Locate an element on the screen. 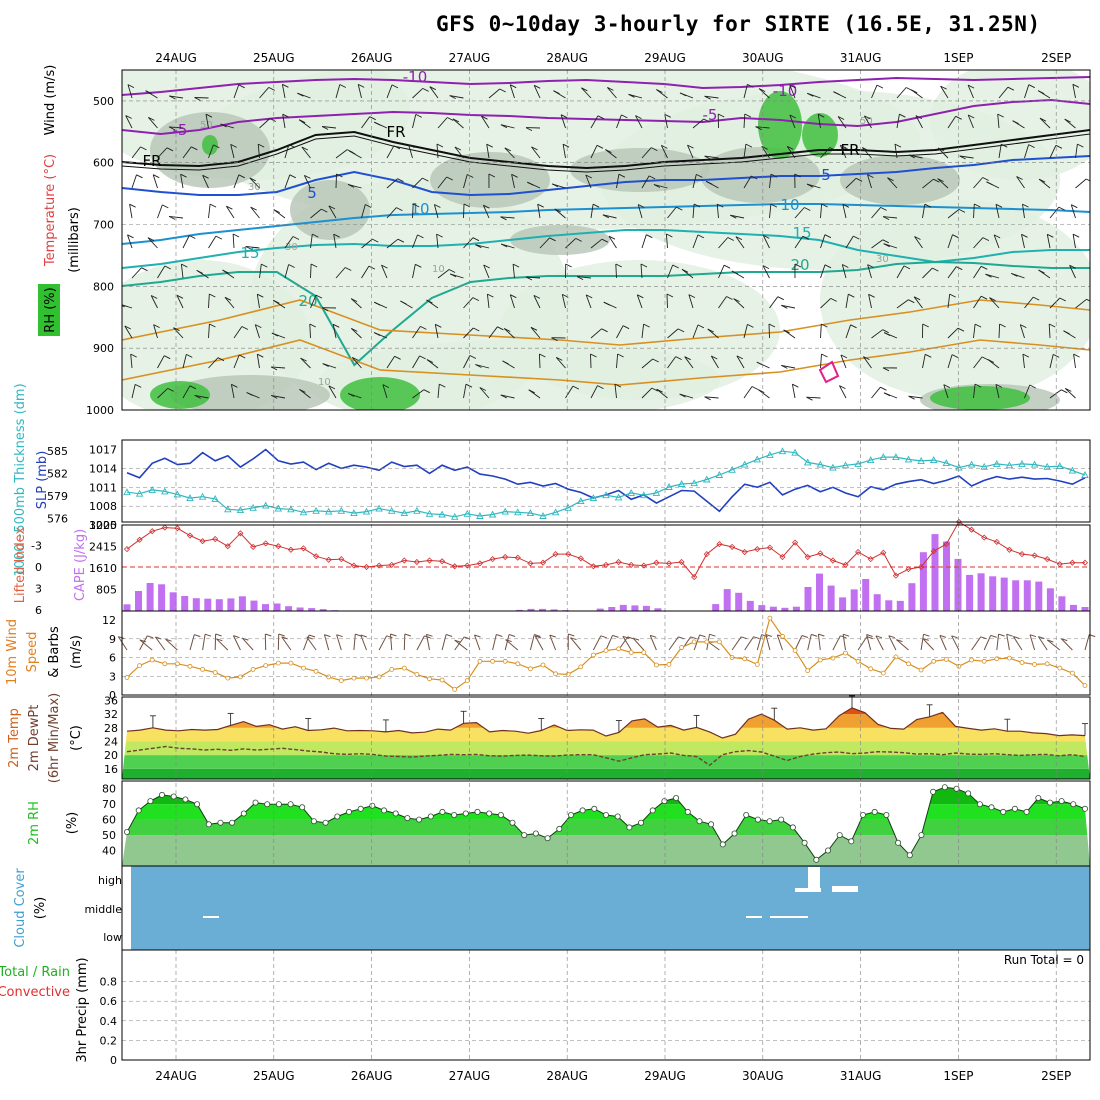 The height and width of the screenshot is (1100, 1100). lifted-tick-1: 0 is located at coordinates (38, 567).